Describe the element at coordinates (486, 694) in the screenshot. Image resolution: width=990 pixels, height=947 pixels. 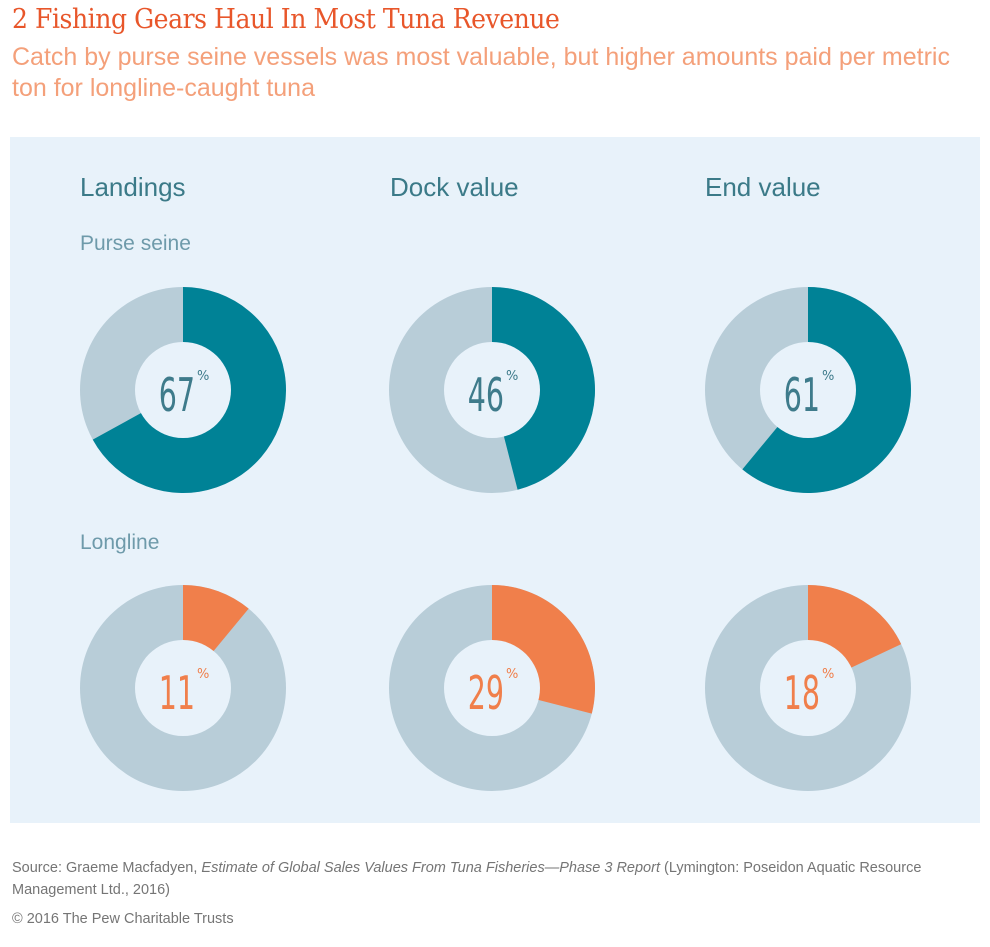
I see `donut-value-label: 29` at that location.